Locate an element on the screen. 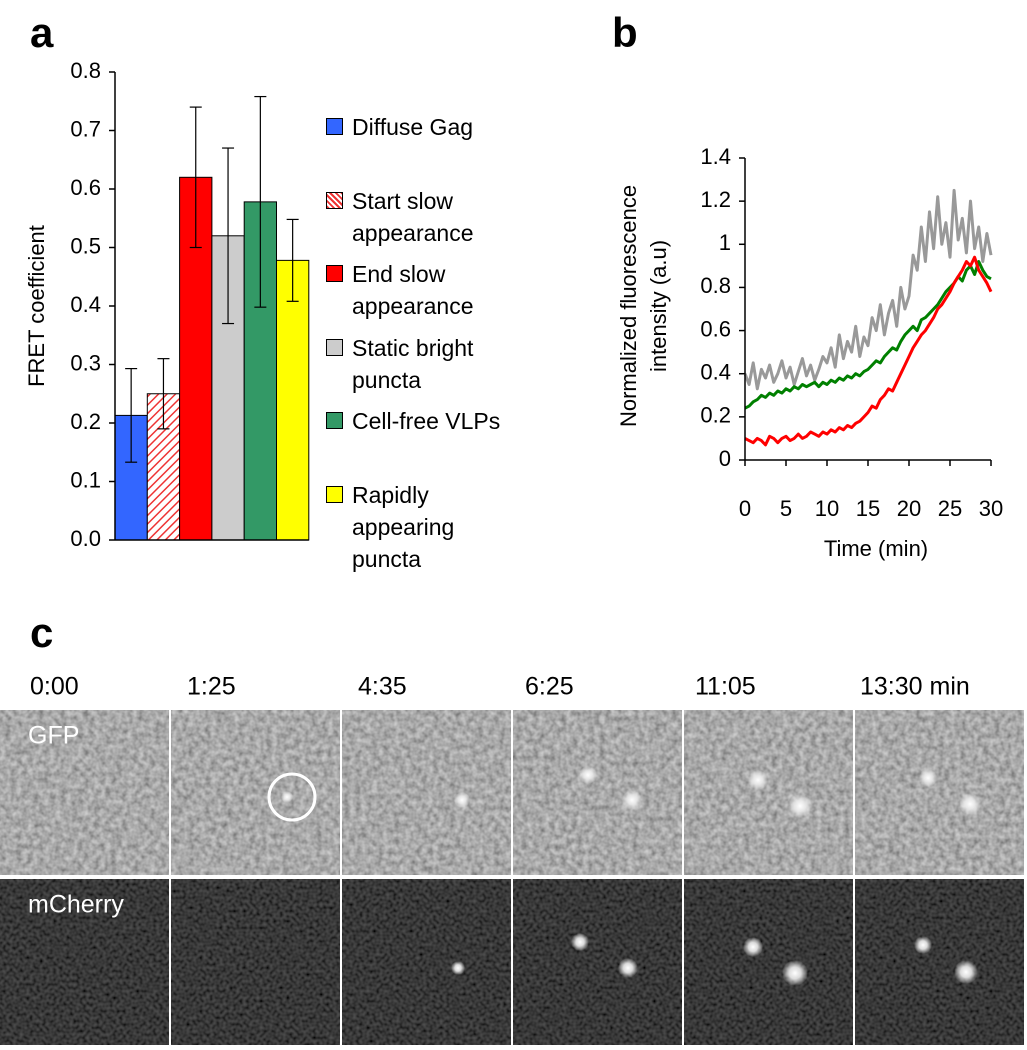 The width and height of the screenshot is (1027, 1050). time-label: 6:25 is located at coordinates (549, 687).